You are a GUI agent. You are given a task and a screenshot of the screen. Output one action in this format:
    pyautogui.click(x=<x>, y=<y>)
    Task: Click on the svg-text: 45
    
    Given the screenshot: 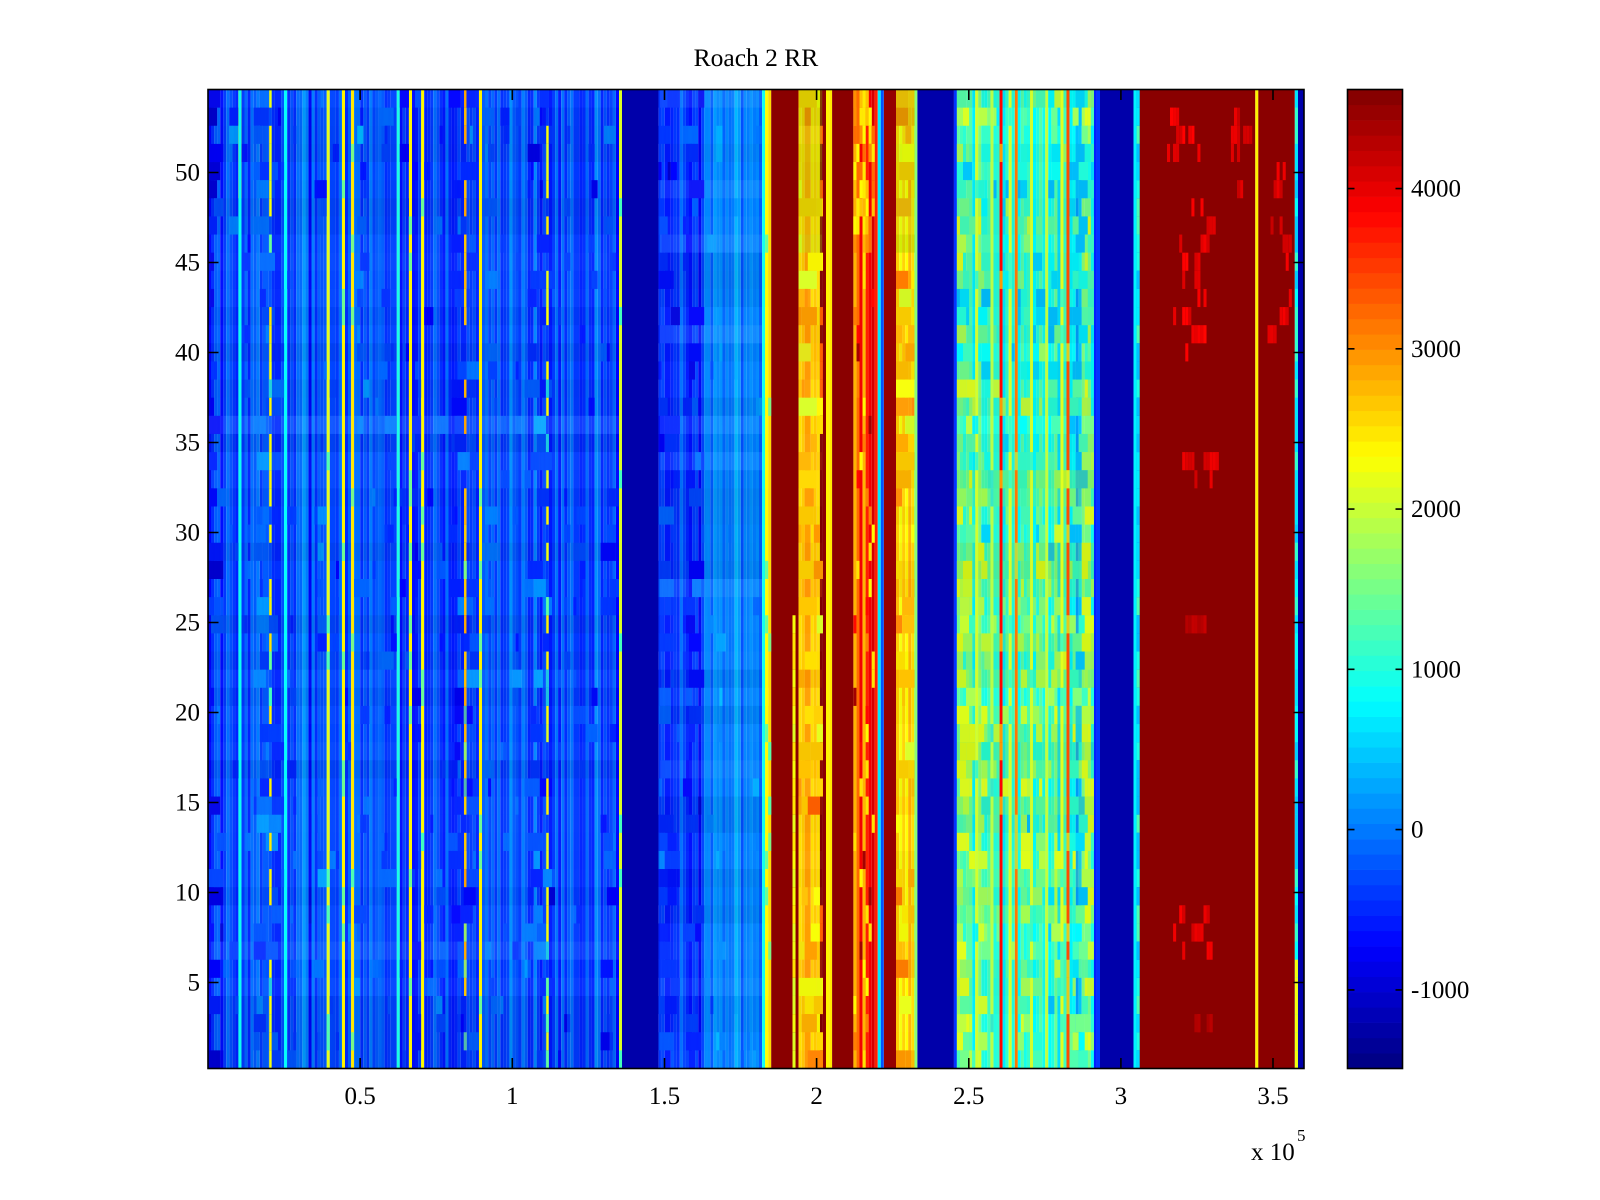 What is the action you would take?
    pyautogui.click(x=187, y=263)
    